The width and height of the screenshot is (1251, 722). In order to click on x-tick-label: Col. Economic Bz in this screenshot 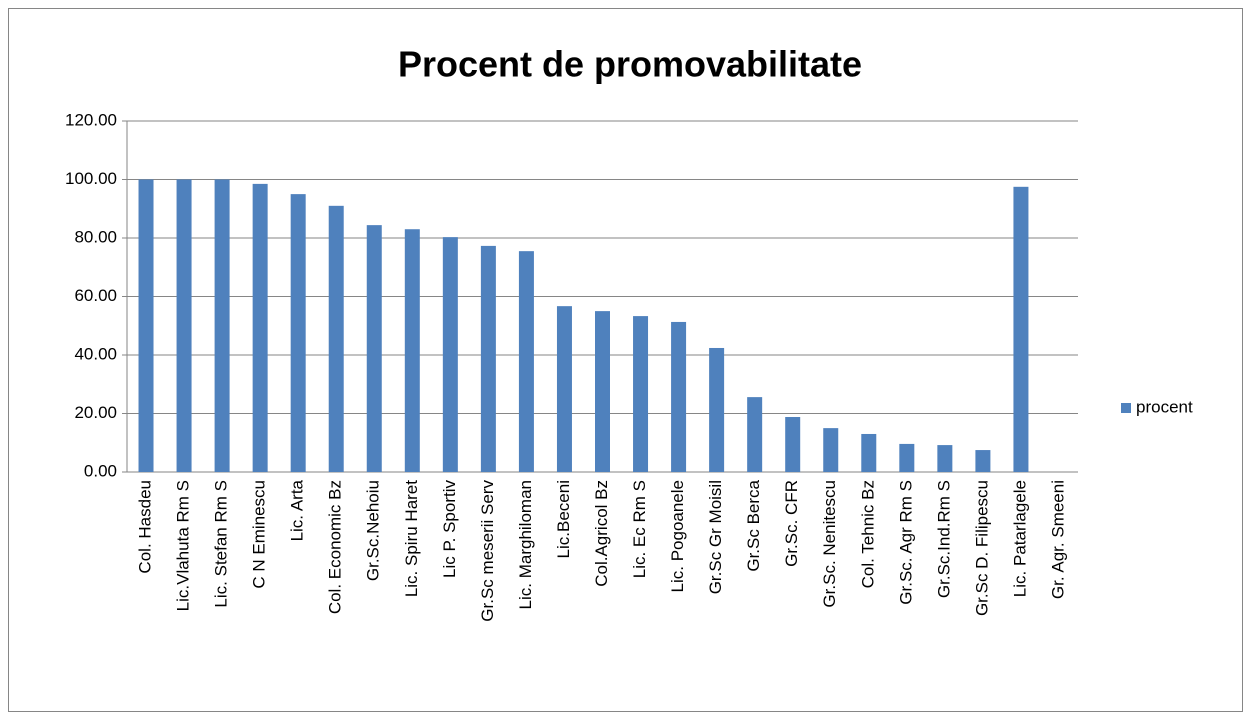, I will do `click(335, 547)`.